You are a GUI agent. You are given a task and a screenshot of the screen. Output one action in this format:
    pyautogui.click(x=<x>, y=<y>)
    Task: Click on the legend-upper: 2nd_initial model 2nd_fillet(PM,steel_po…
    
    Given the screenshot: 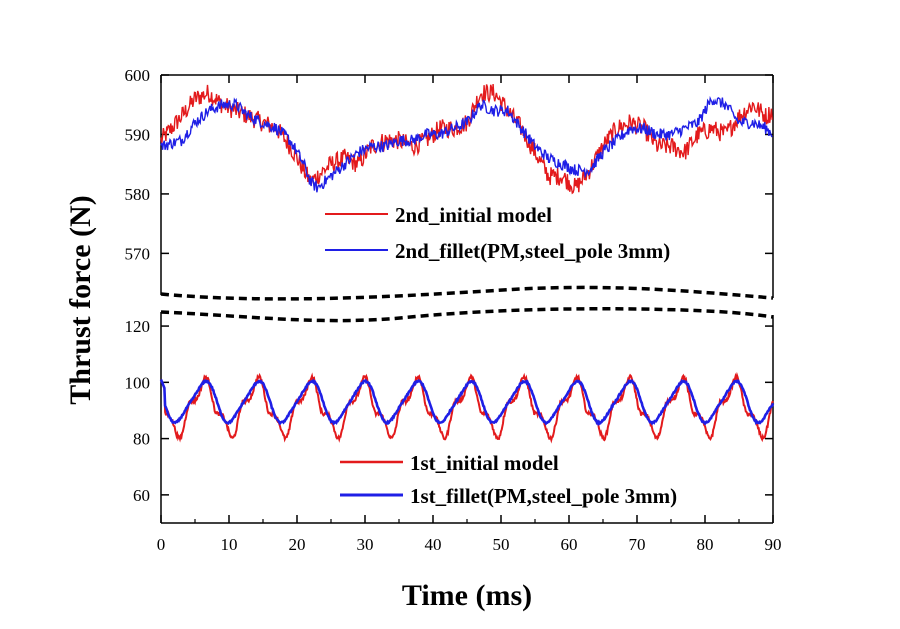 What is the action you would take?
    pyautogui.click(x=497, y=233)
    